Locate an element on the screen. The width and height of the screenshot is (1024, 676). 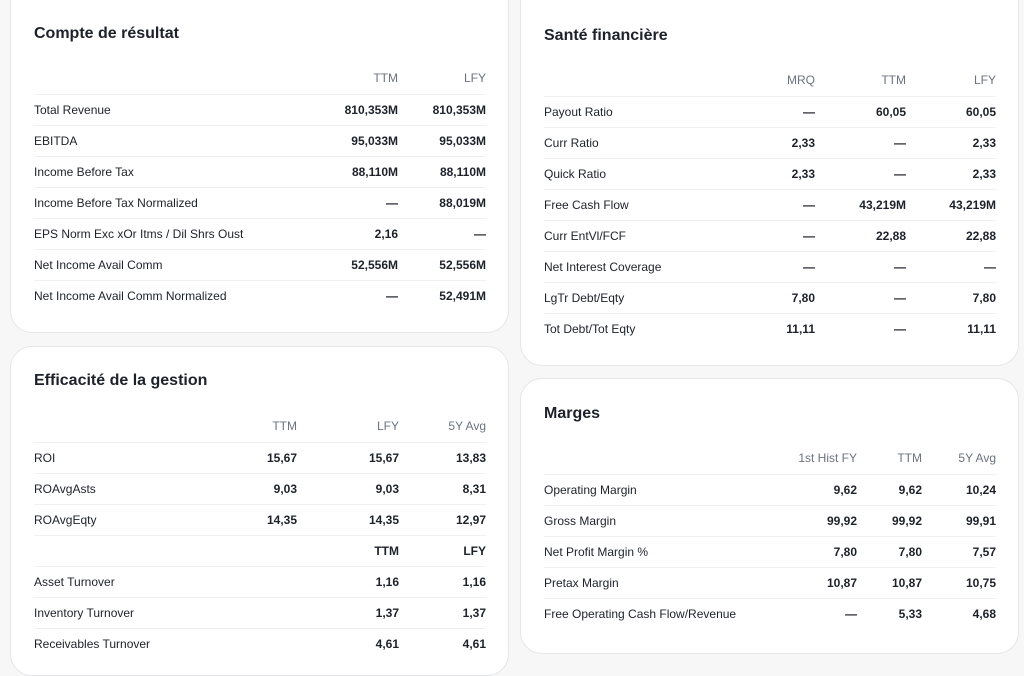
cell-value: 5,33 is located at coordinates (889, 613).